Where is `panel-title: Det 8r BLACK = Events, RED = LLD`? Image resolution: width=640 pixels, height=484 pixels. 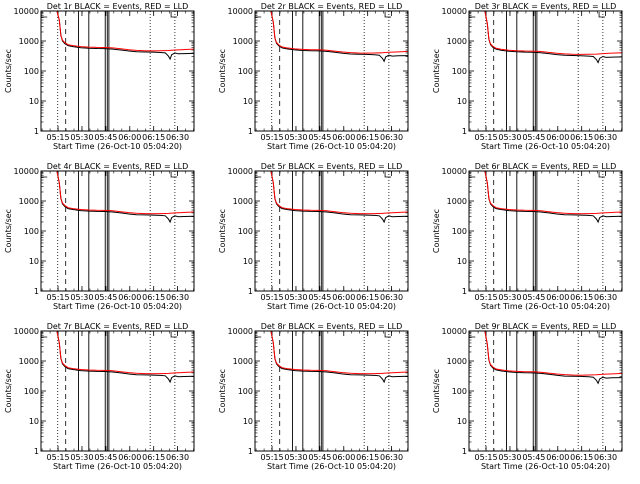
panel-title: Det 8r BLACK = Events, RED = LLD is located at coordinates (332, 326).